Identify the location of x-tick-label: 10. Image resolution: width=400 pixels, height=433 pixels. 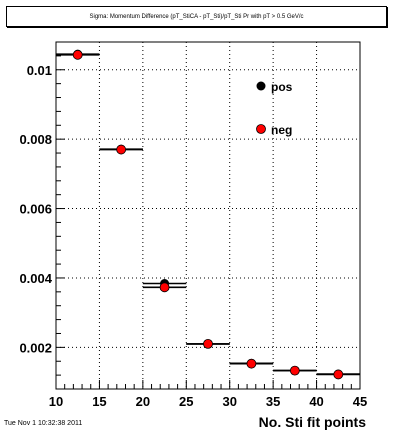
(56, 401).